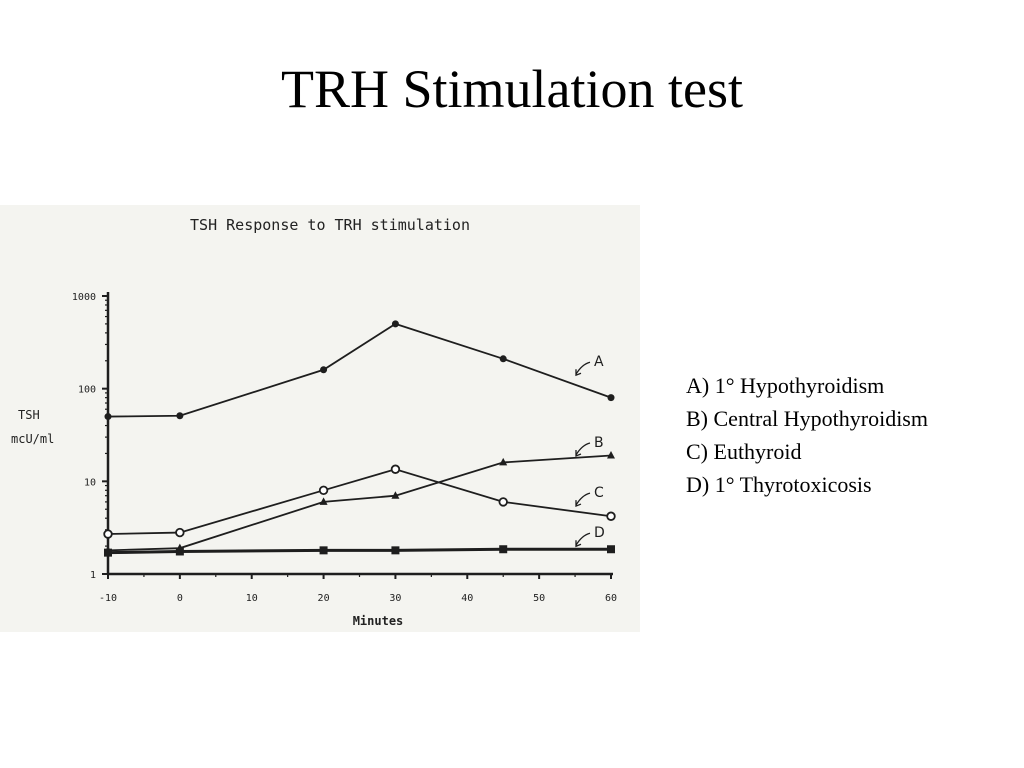 This screenshot has height=768, width=1024. What do you see at coordinates (578, 504) in the screenshot?
I see `series-c-pointer-head` at bounding box center [578, 504].